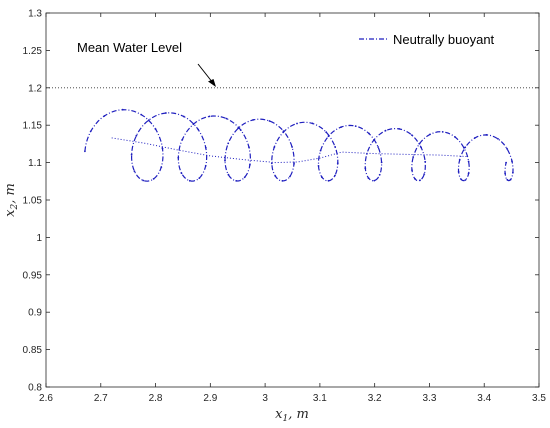 Image resolution: width=550 pixels, height=428 pixels. Describe the element at coordinates (205, 73) in the screenshot. I see `annotation-arrow` at that location.